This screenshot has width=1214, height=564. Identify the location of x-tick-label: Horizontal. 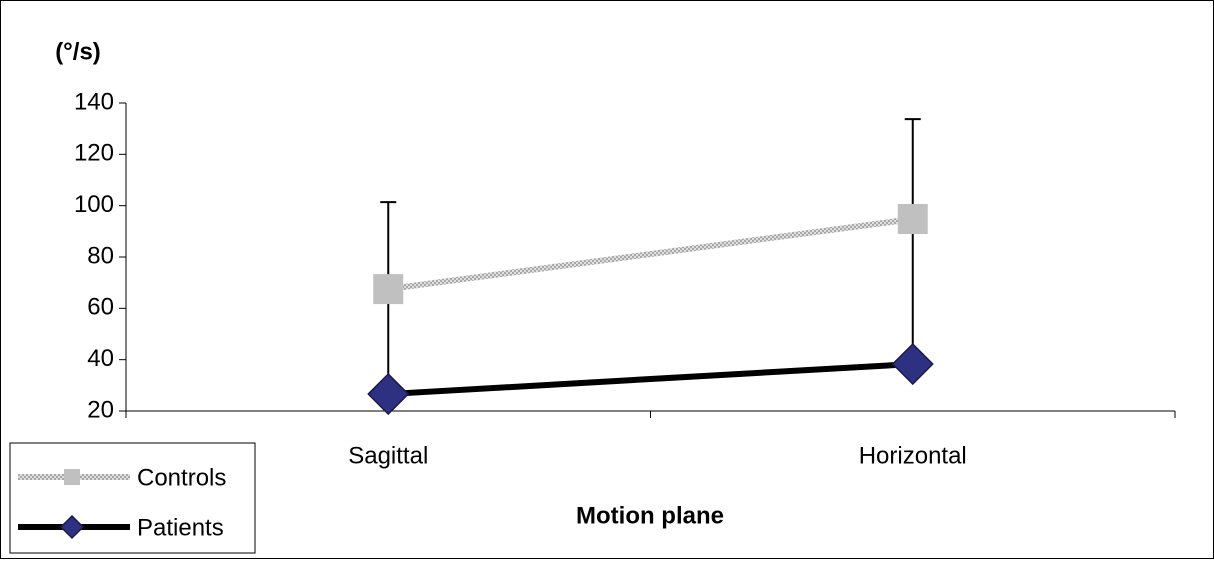
(913, 455).